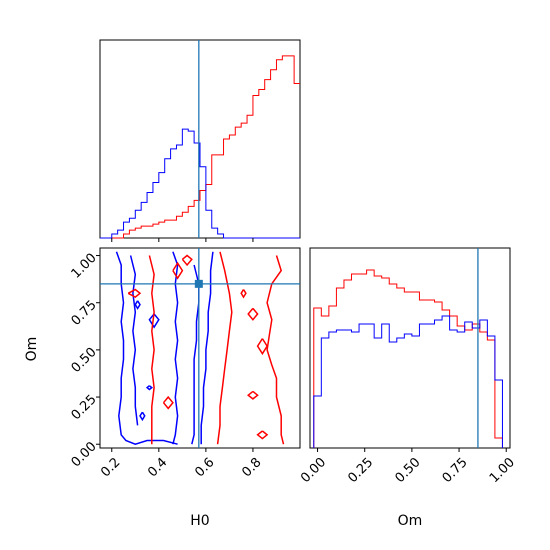 The width and height of the screenshot is (550, 550). What do you see at coordinates (84, 360) in the screenshot?
I see `tick-label-om-y: 0.50` at bounding box center [84, 360].